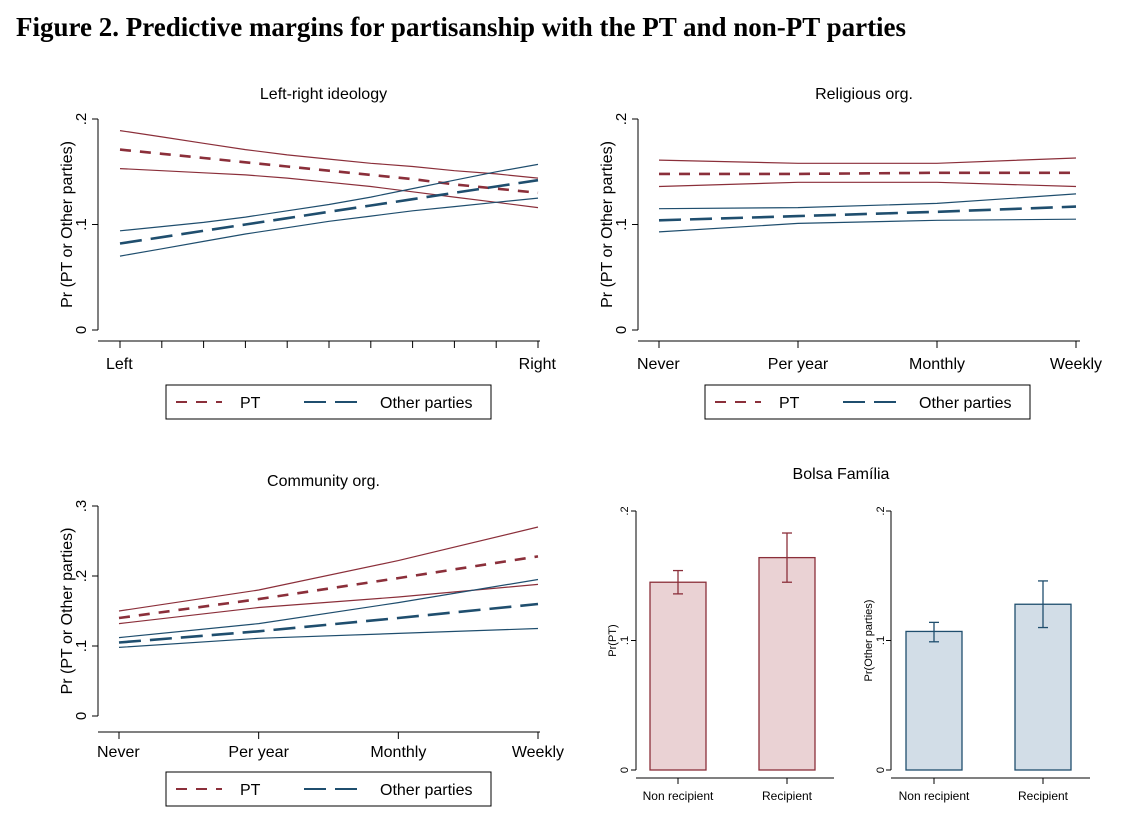  I want to click on panel-title: Left-right ideology, so click(323, 94).